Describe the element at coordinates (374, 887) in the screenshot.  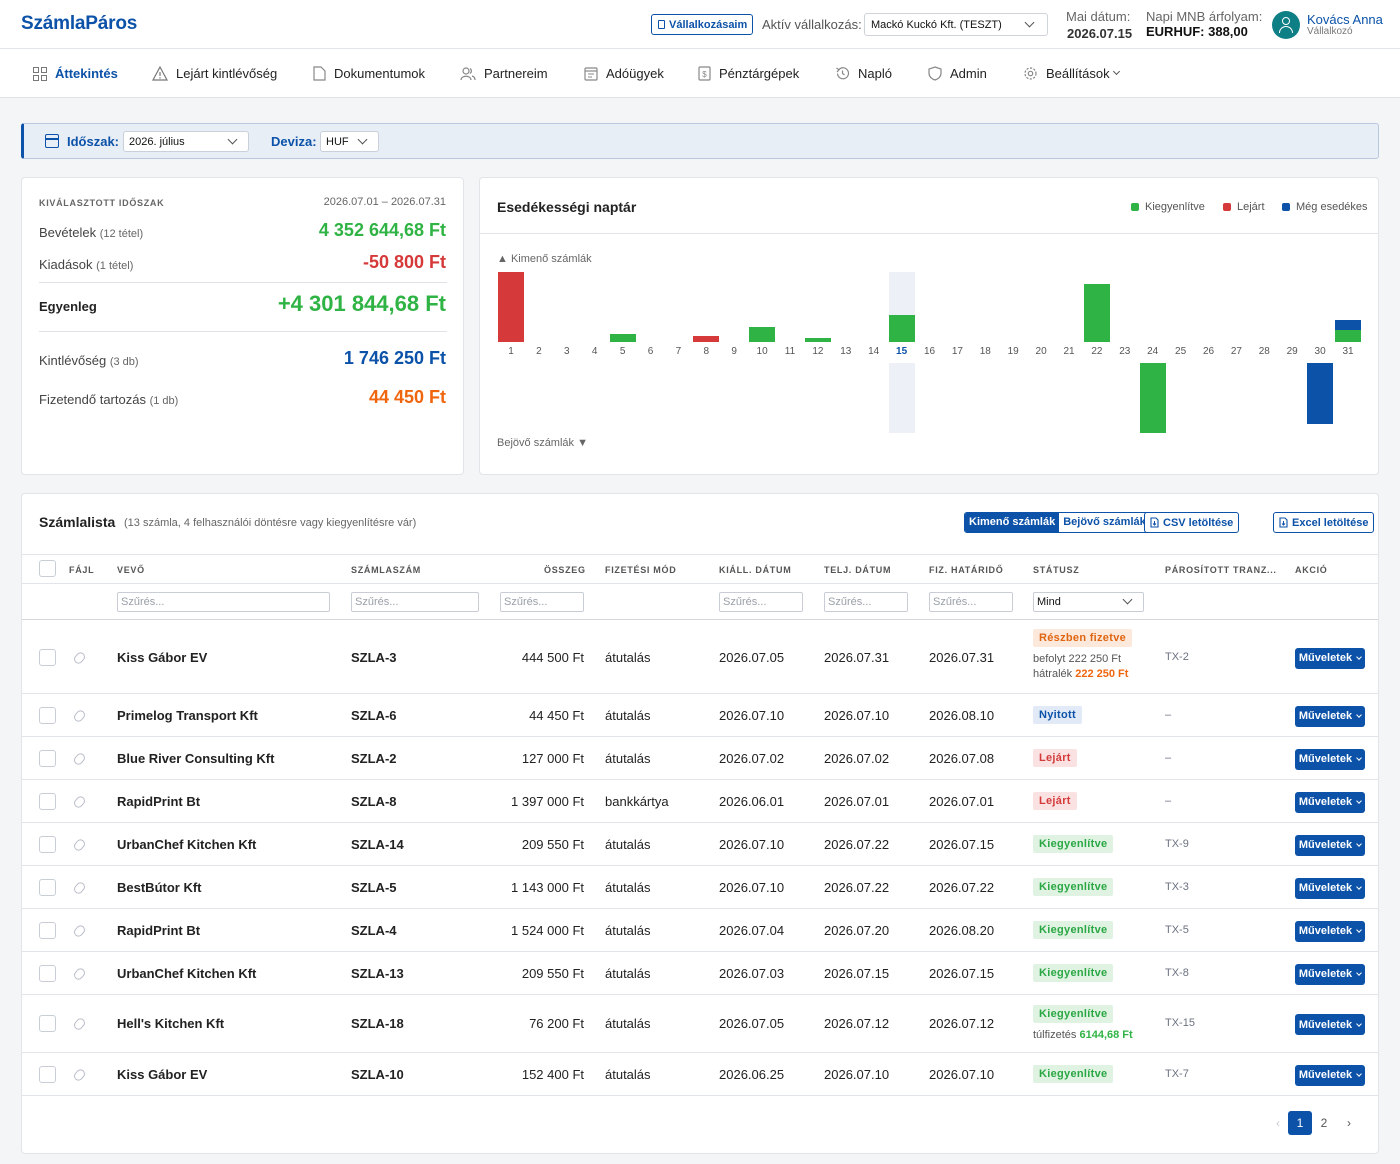
I see `invoice-number-cell: SZLA-5` at that location.